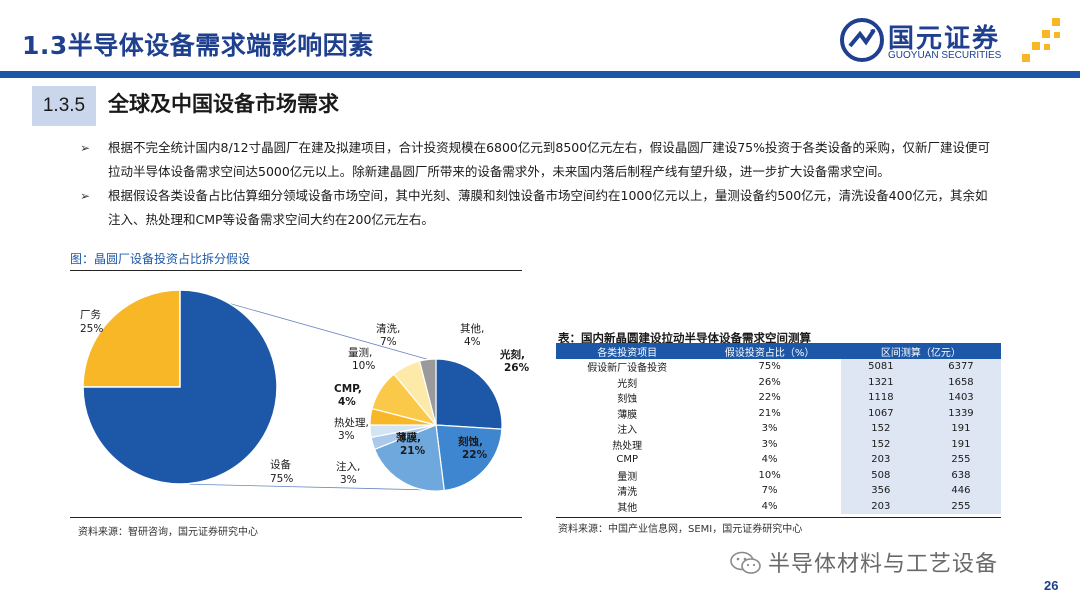 This screenshot has height=608, width=1080. Describe the element at coordinates (960, 475) in the screenshot. I see `table-cell: 638` at that location.